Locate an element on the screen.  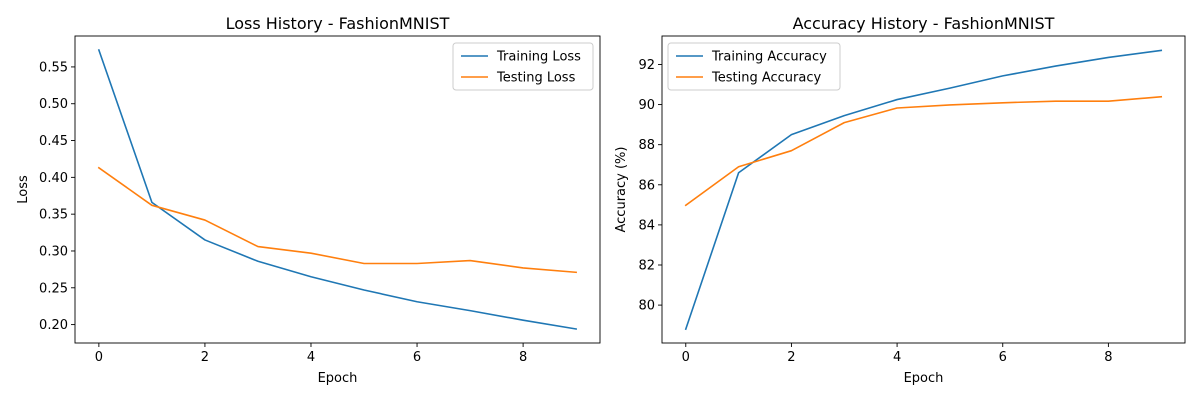
y-tick-label: 0.30 is located at coordinates (53, 251).